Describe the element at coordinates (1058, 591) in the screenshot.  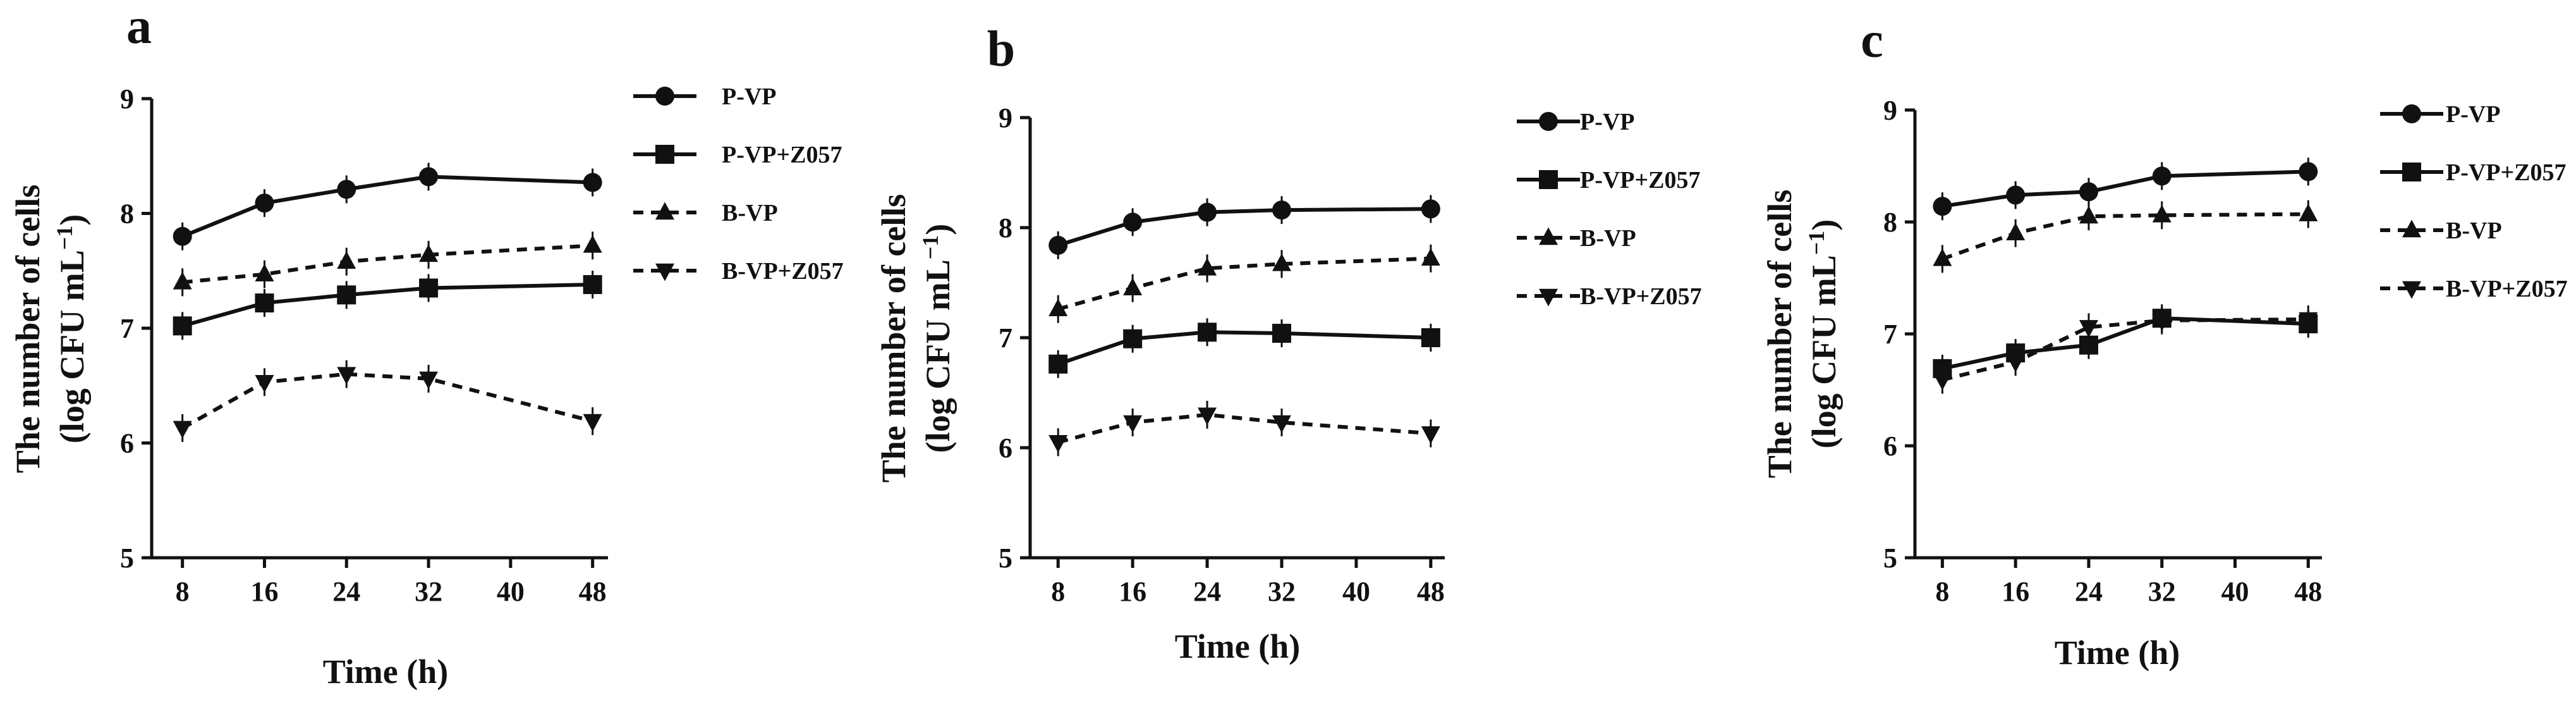
I see `x-tick-label: 8` at that location.